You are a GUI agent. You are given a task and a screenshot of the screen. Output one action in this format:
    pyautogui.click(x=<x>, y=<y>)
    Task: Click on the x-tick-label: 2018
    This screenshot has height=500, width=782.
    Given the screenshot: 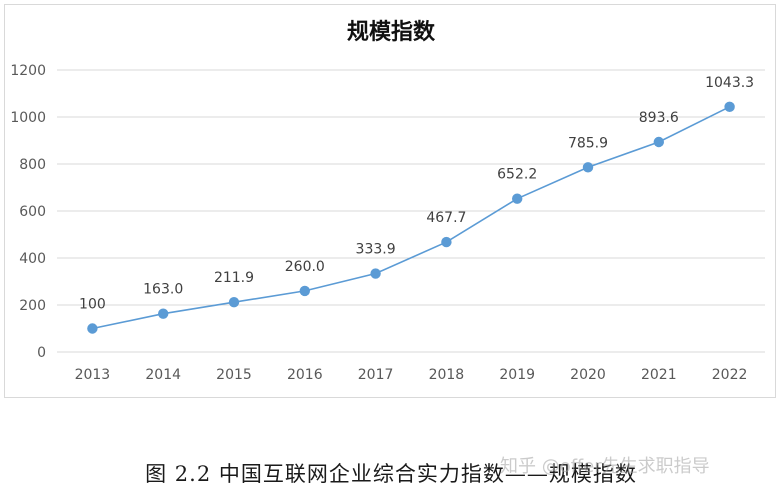 What is the action you would take?
    pyautogui.click(x=447, y=375)
    